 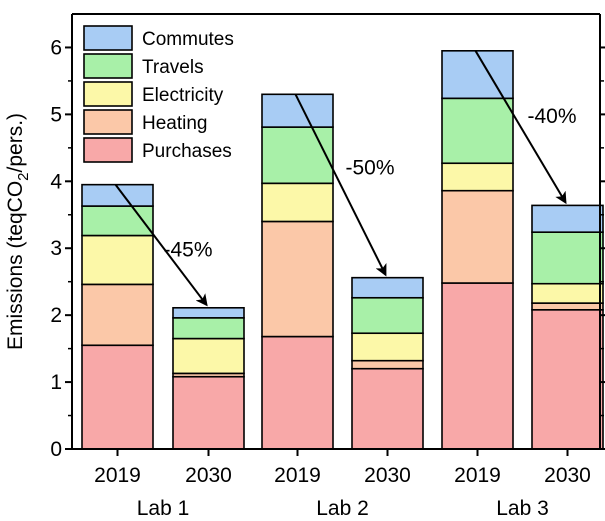 What do you see at coordinates (108, 150) in the screenshot?
I see `legend-swatch-purchases` at bounding box center [108, 150].